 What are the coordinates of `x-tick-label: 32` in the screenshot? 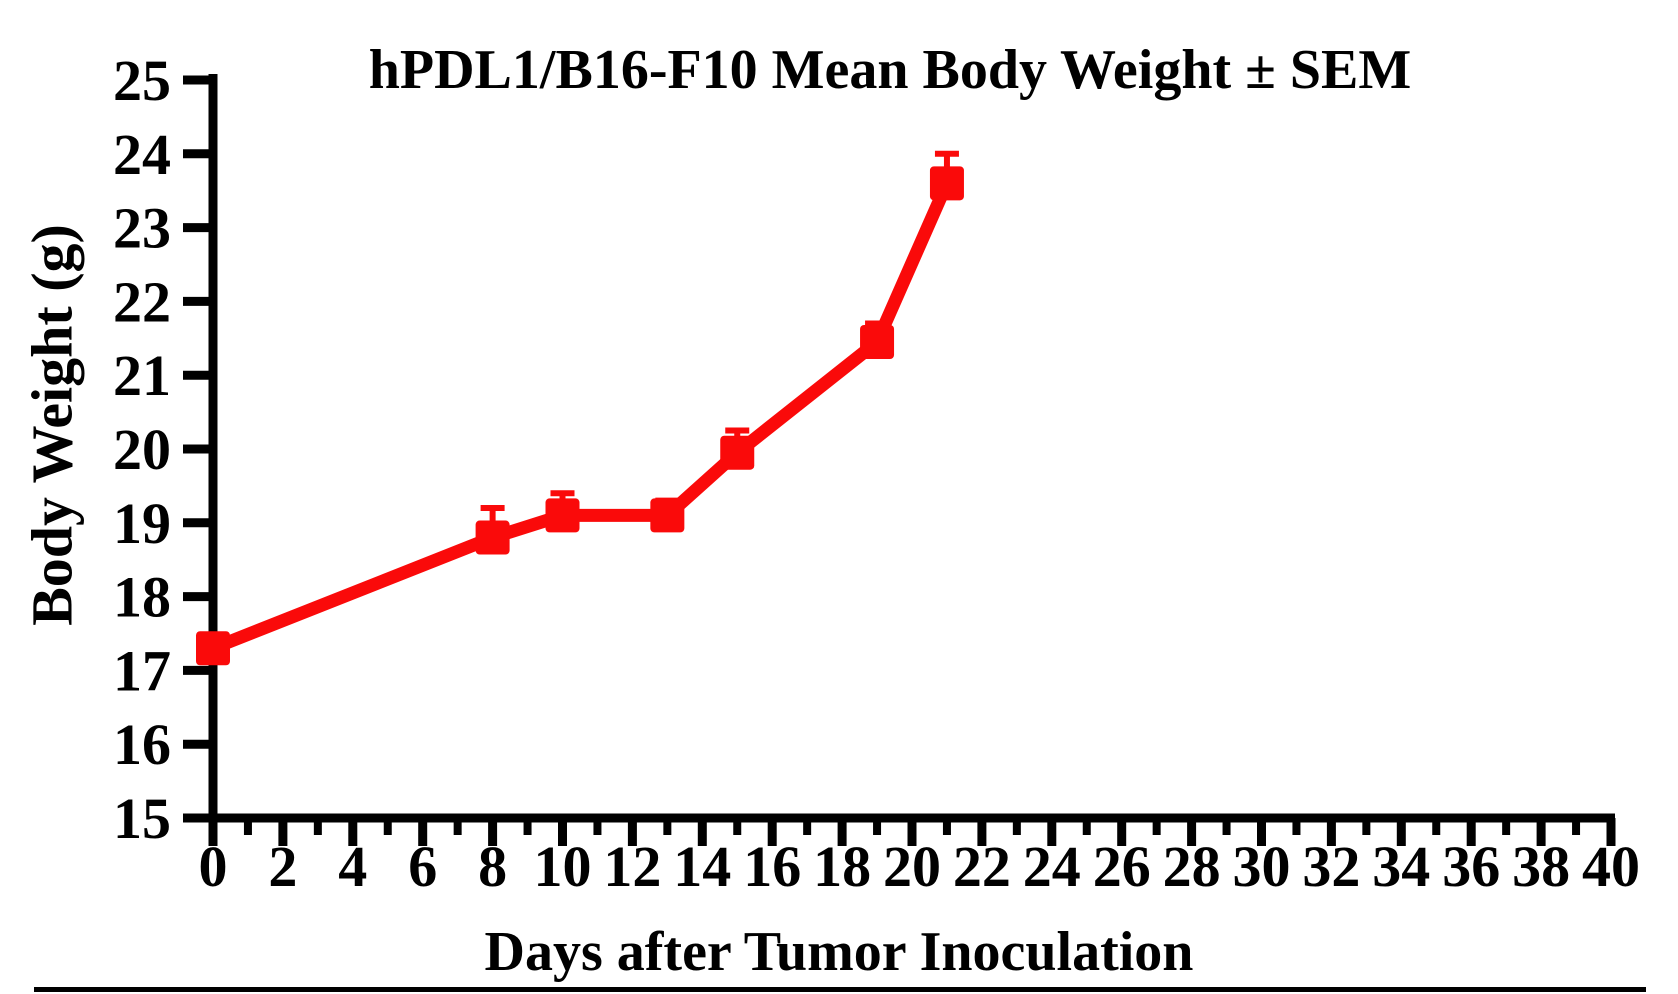 It's located at (1331, 866).